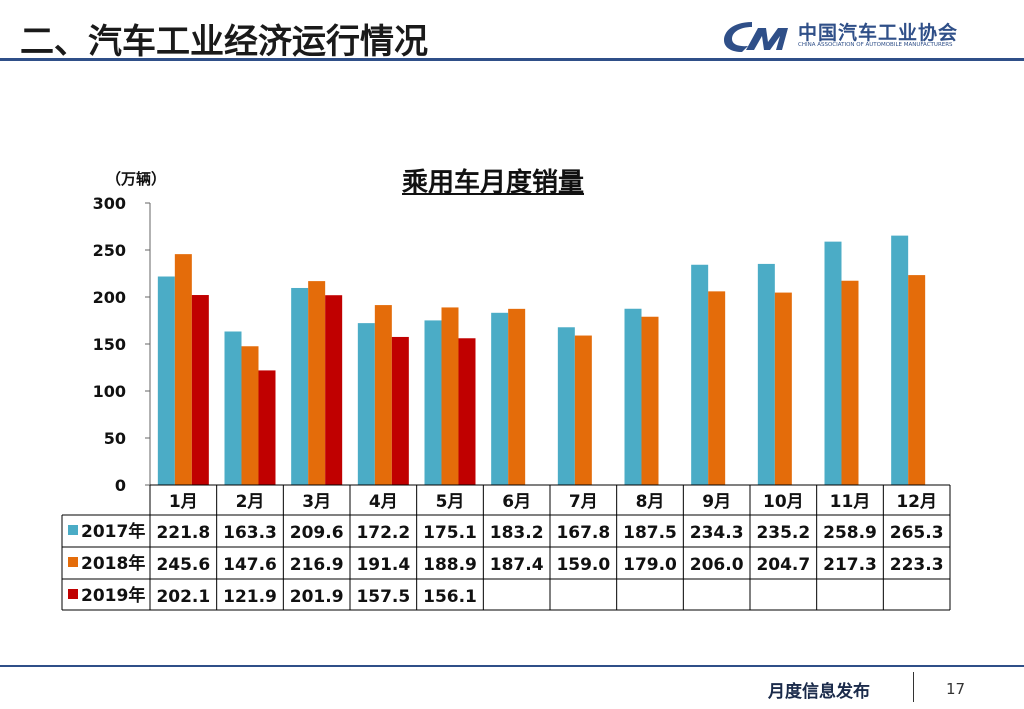 This screenshot has width=1024, height=709. I want to click on data-table-cell: 175.1, so click(450, 533).